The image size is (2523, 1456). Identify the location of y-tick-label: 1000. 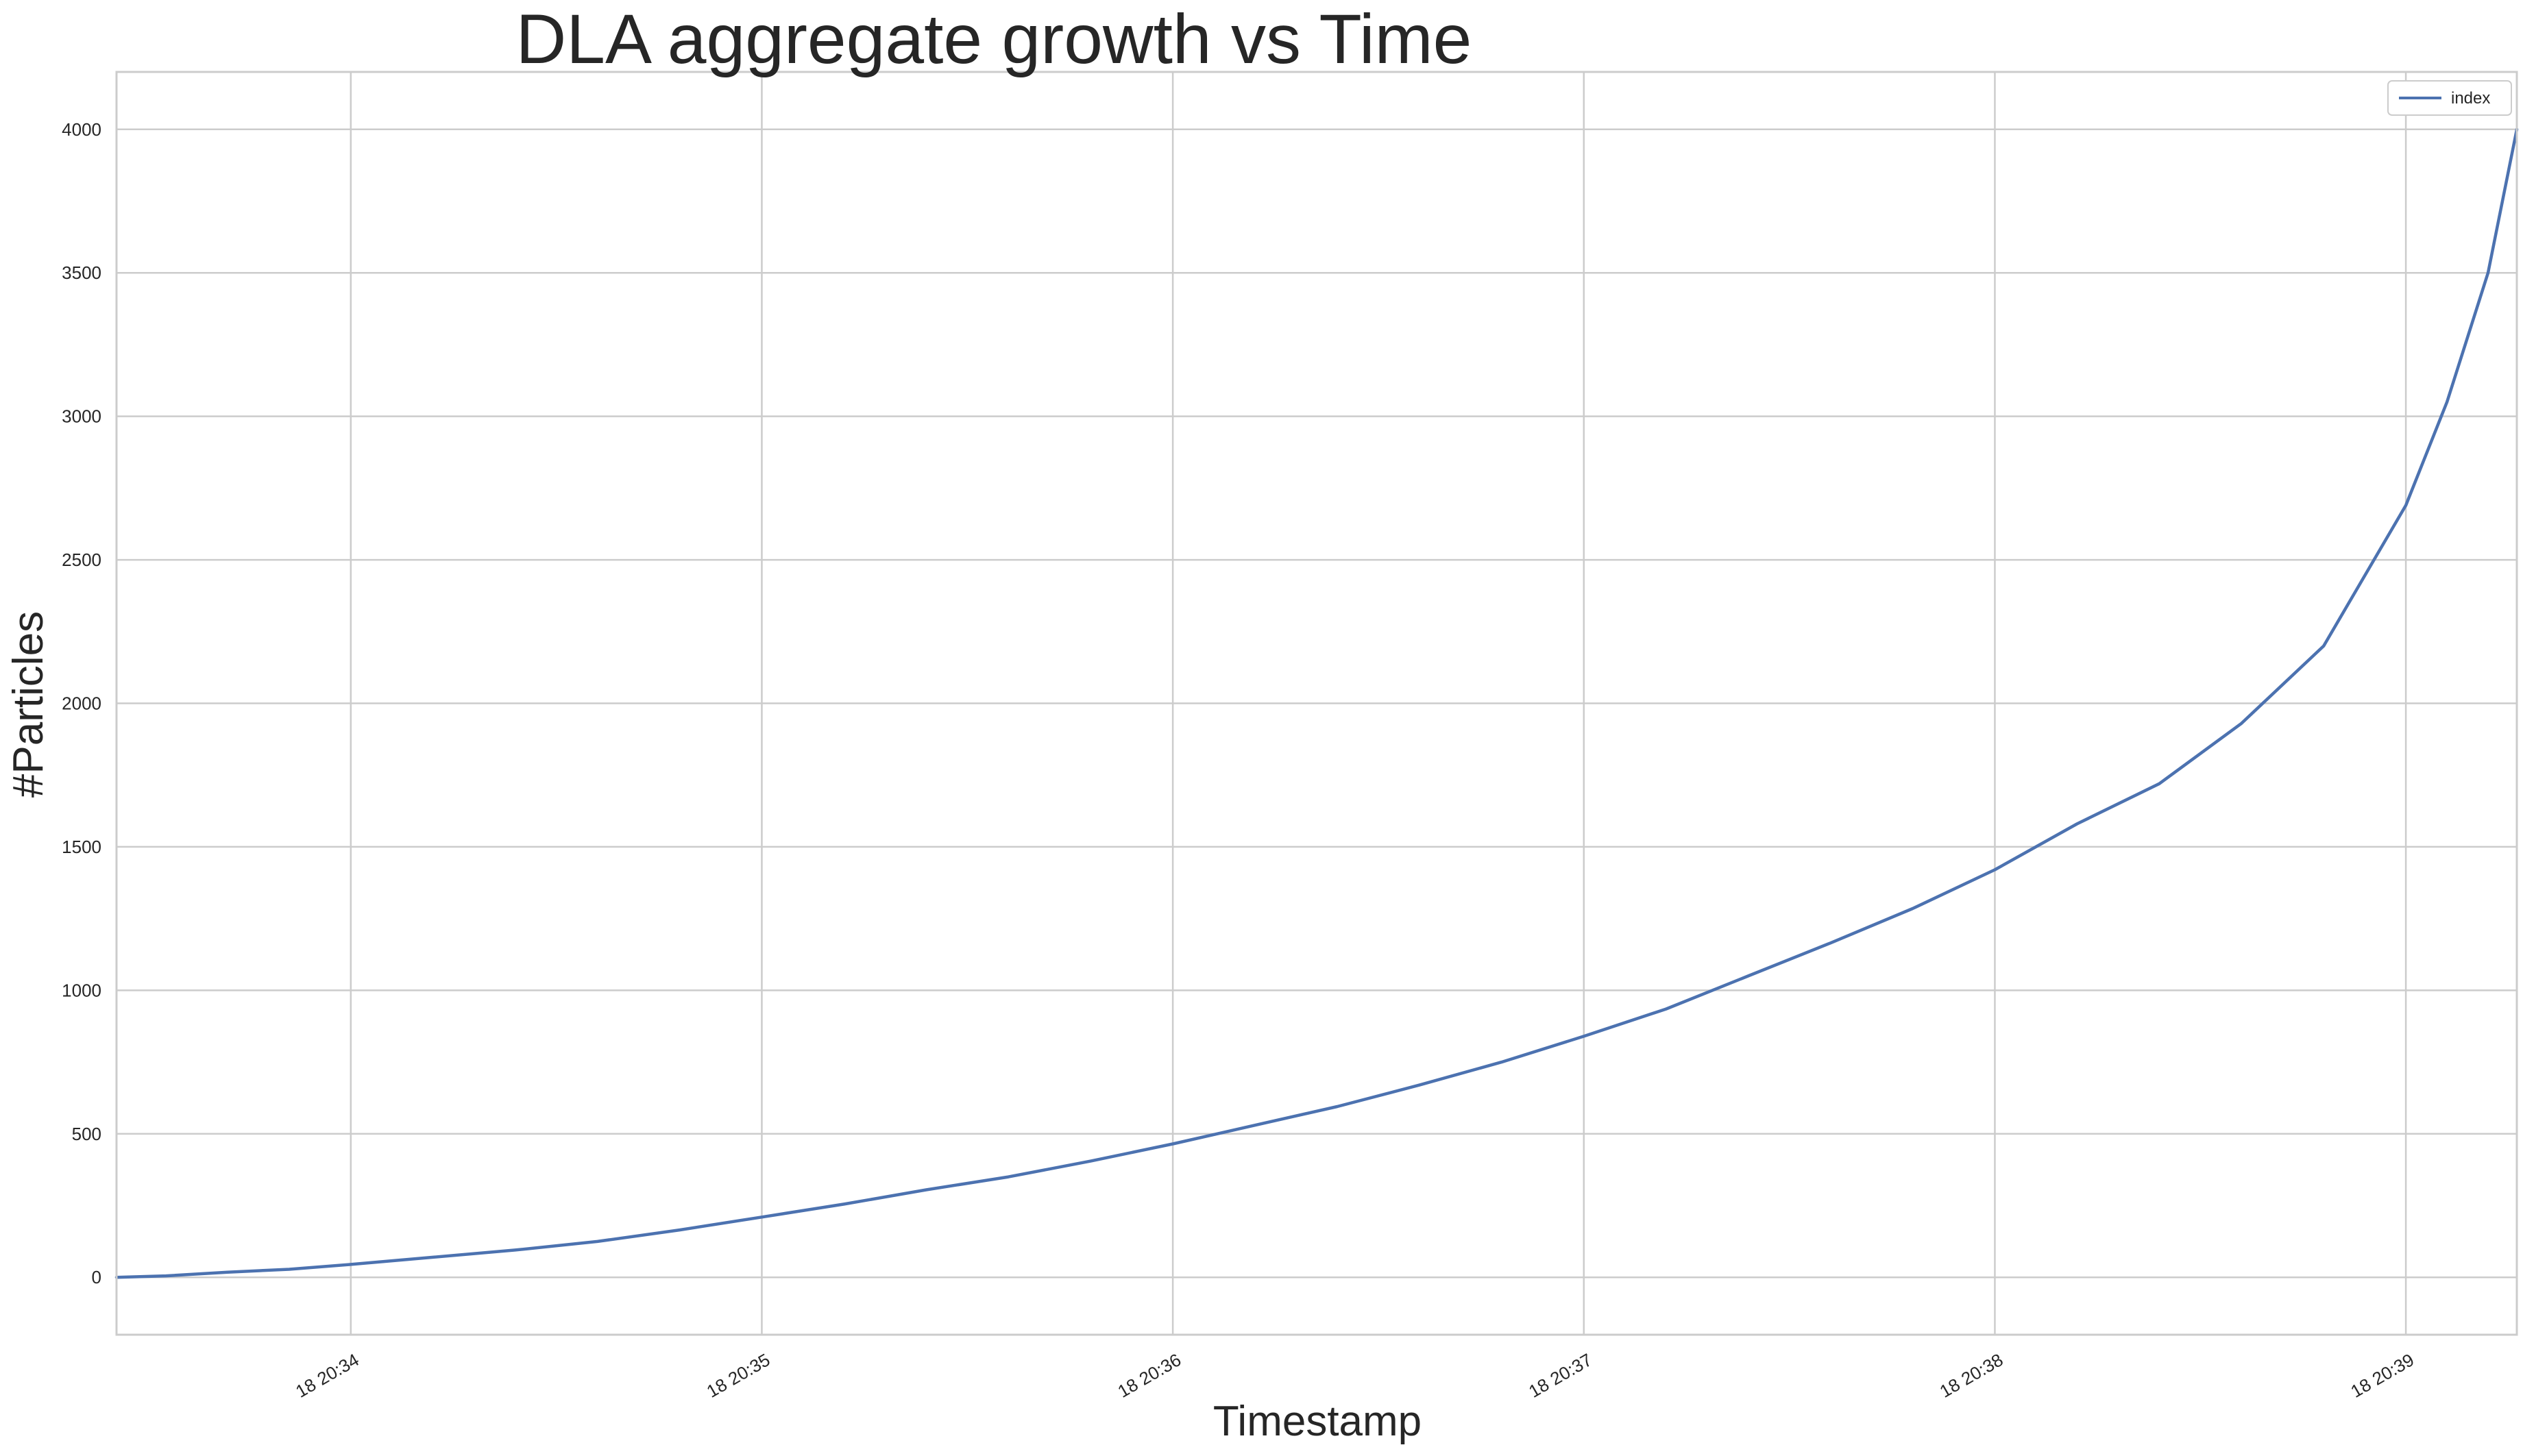
(81, 990).